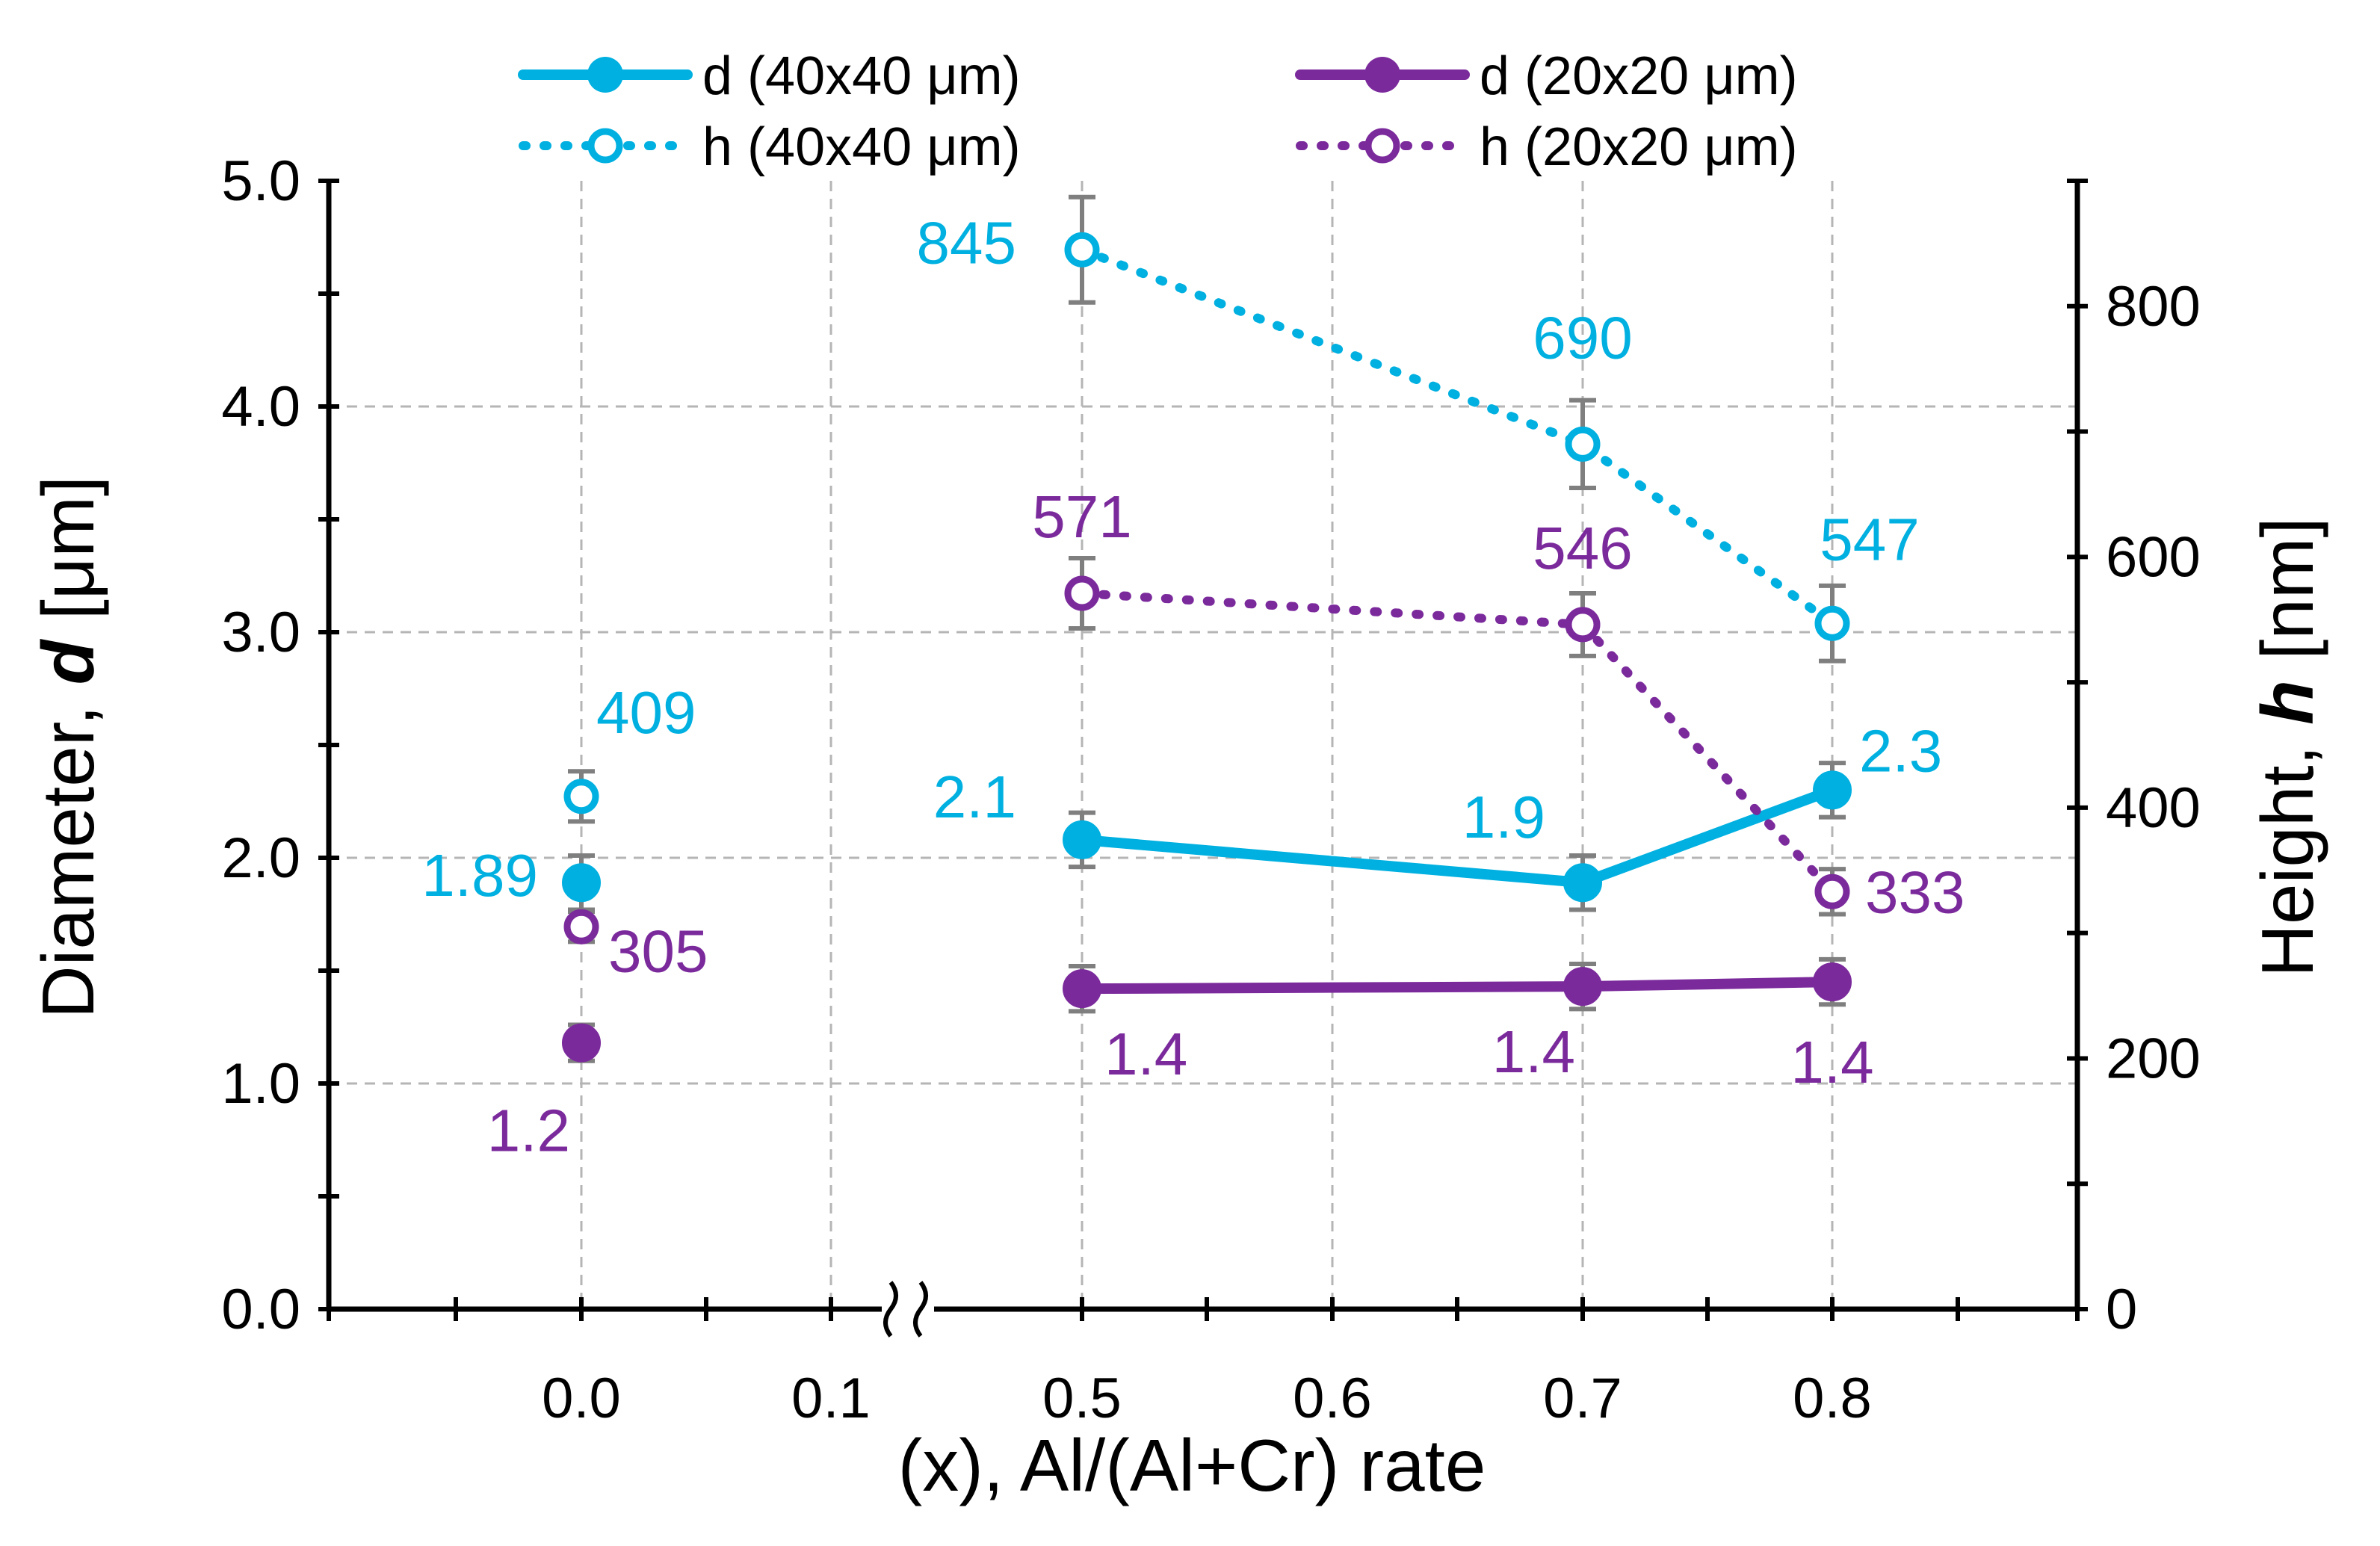 This screenshot has width=2380, height=1546. I want to click on legend-item: d (20x20 μm), so click(1546, 76).